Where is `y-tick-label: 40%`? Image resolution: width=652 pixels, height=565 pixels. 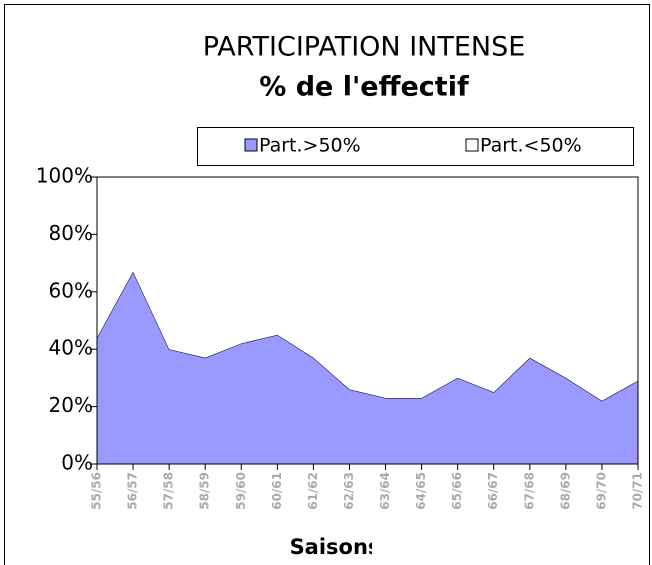 y-tick-label: 40% is located at coordinates (71, 348).